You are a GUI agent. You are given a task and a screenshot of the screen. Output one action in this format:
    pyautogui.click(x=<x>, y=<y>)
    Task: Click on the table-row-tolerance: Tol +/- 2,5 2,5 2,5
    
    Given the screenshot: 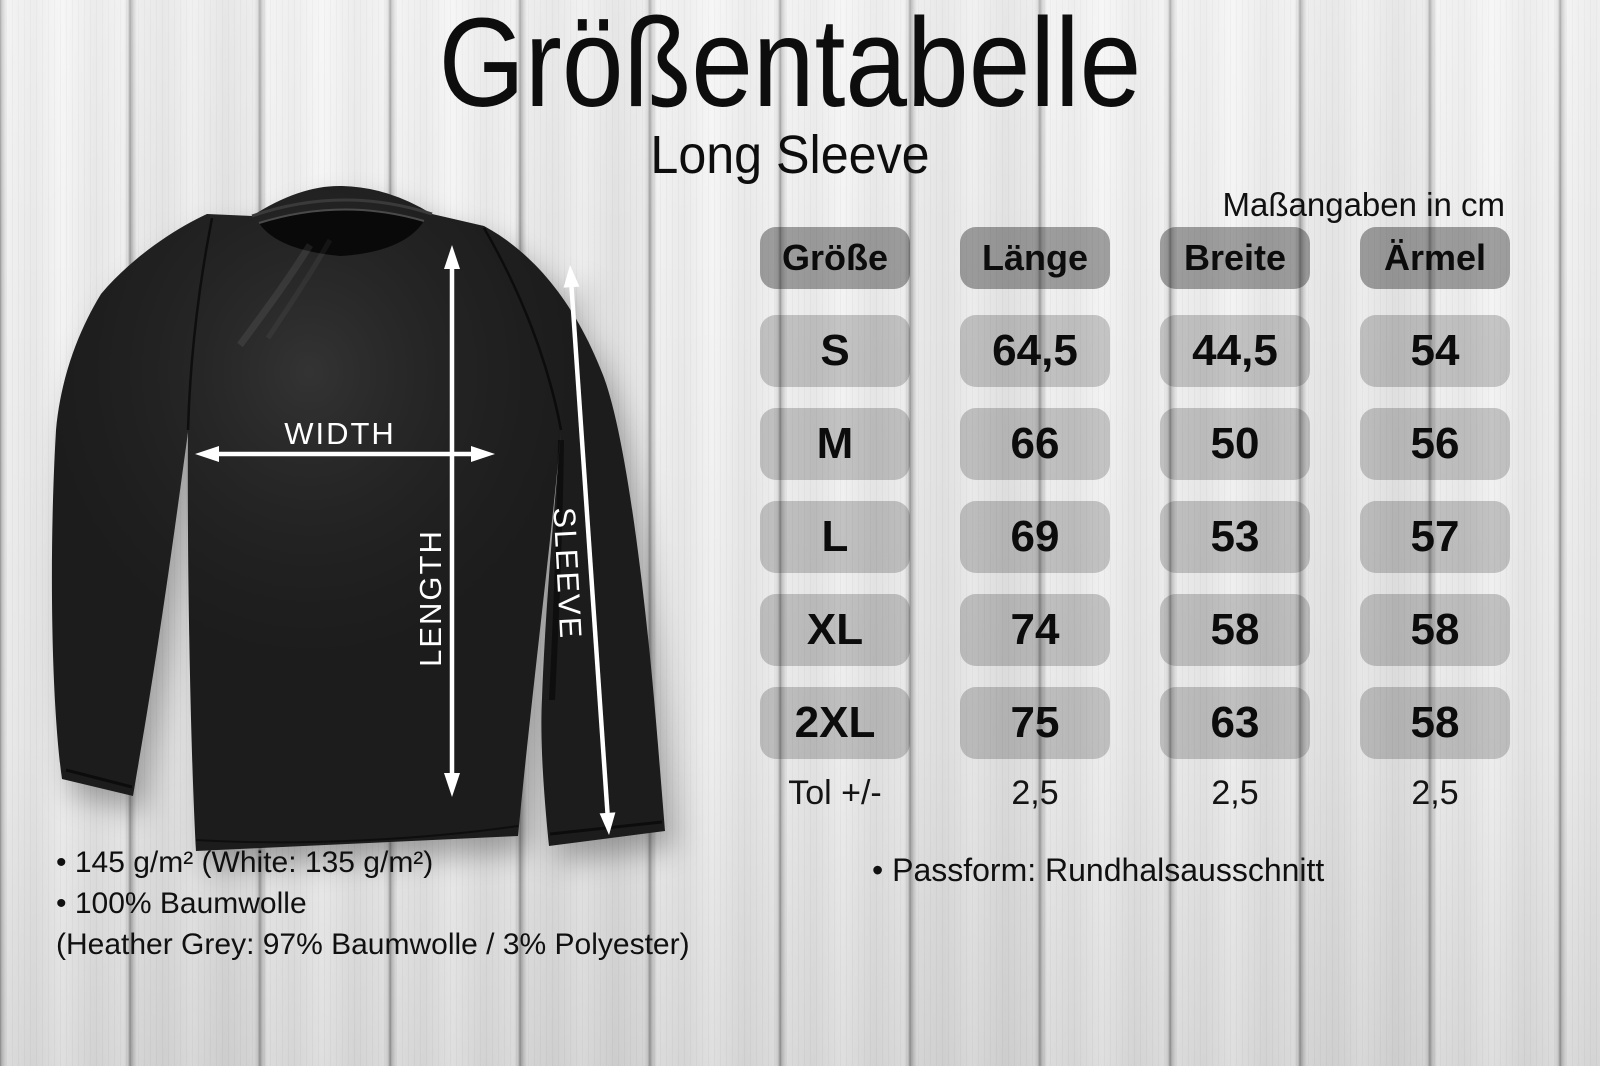 What is the action you would take?
    pyautogui.click(x=1135, y=793)
    